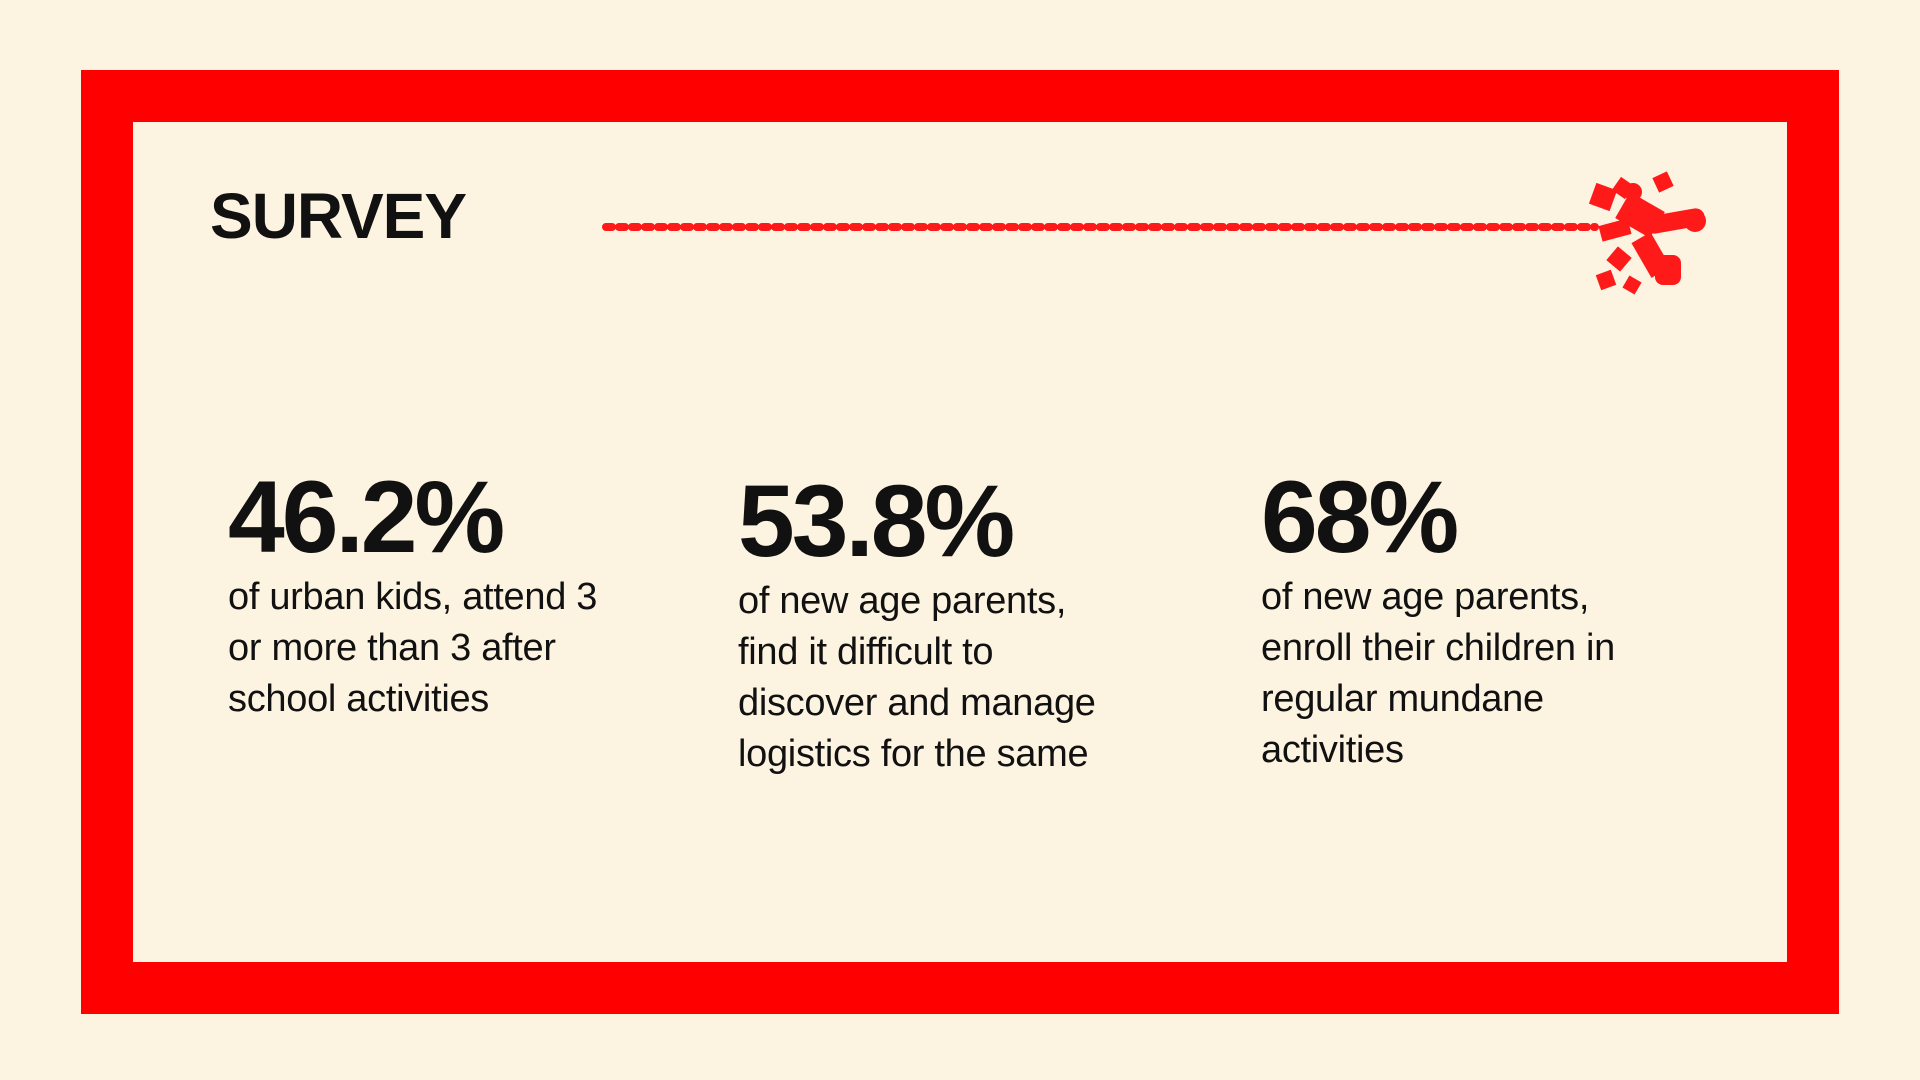 Image resolution: width=1920 pixels, height=1080 pixels. I want to click on stat-value: 46.2%, so click(366, 517).